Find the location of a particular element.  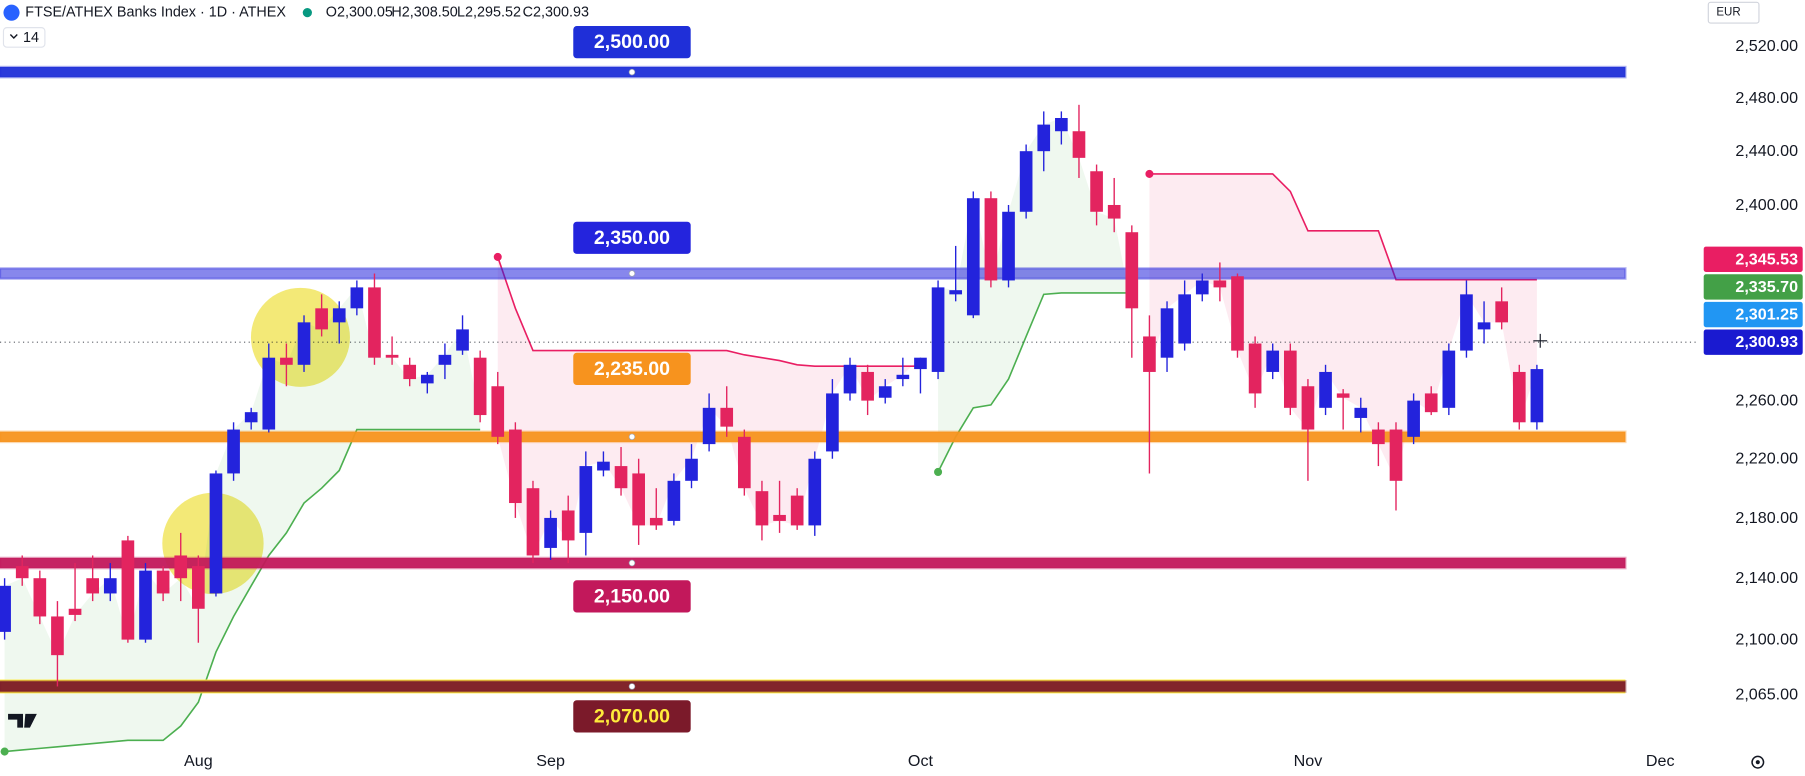

indicator-toggle is located at coordinates (24, 37).